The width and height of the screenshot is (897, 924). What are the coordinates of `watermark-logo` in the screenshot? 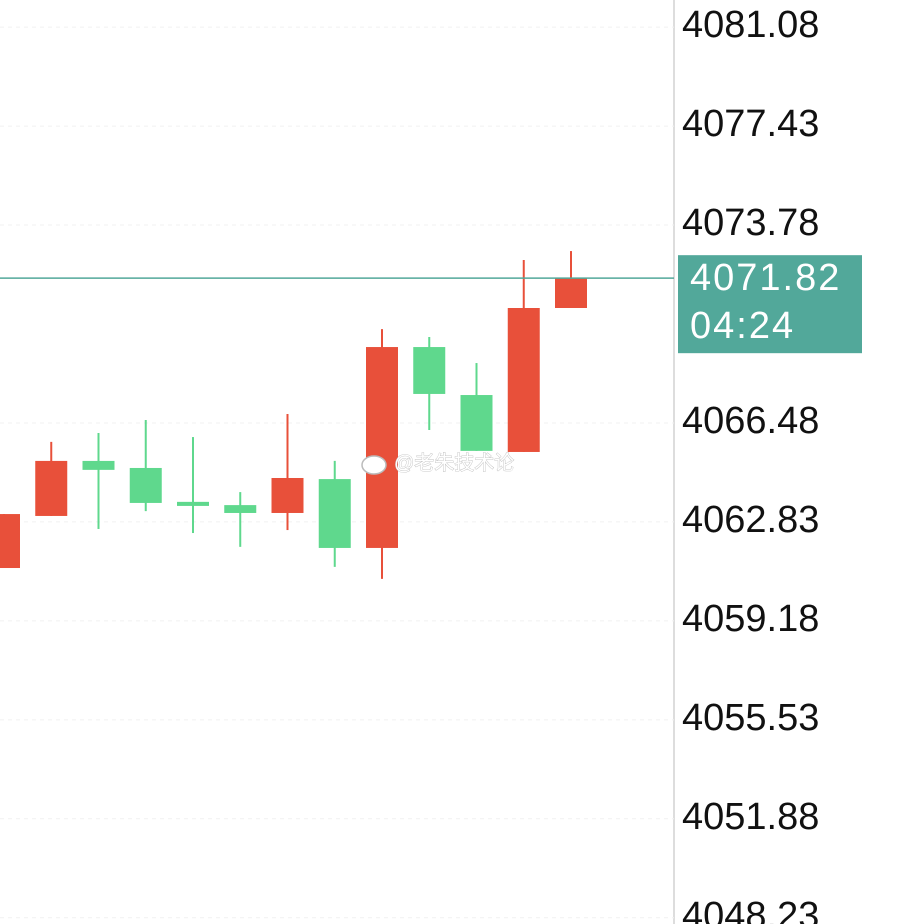 It's located at (374, 465).